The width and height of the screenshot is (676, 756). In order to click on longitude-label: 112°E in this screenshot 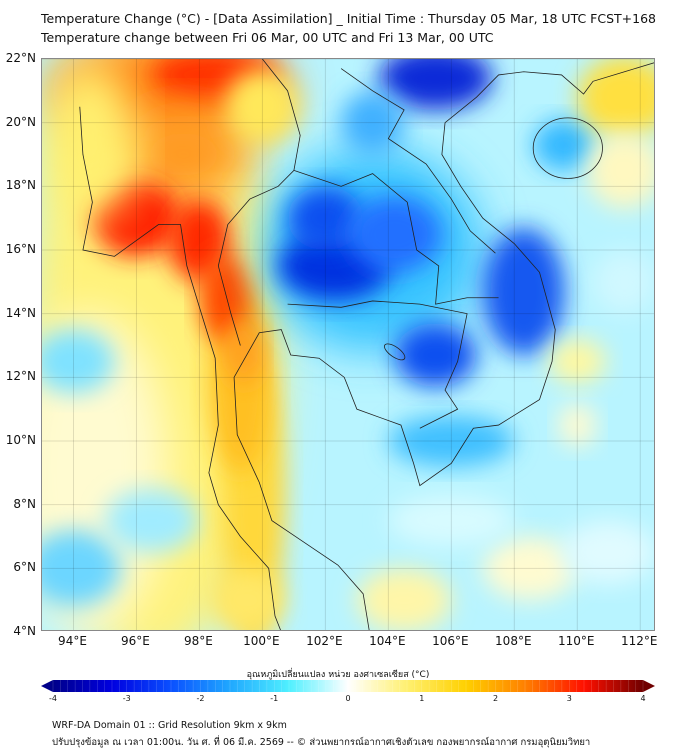, I will do `click(639, 641)`.